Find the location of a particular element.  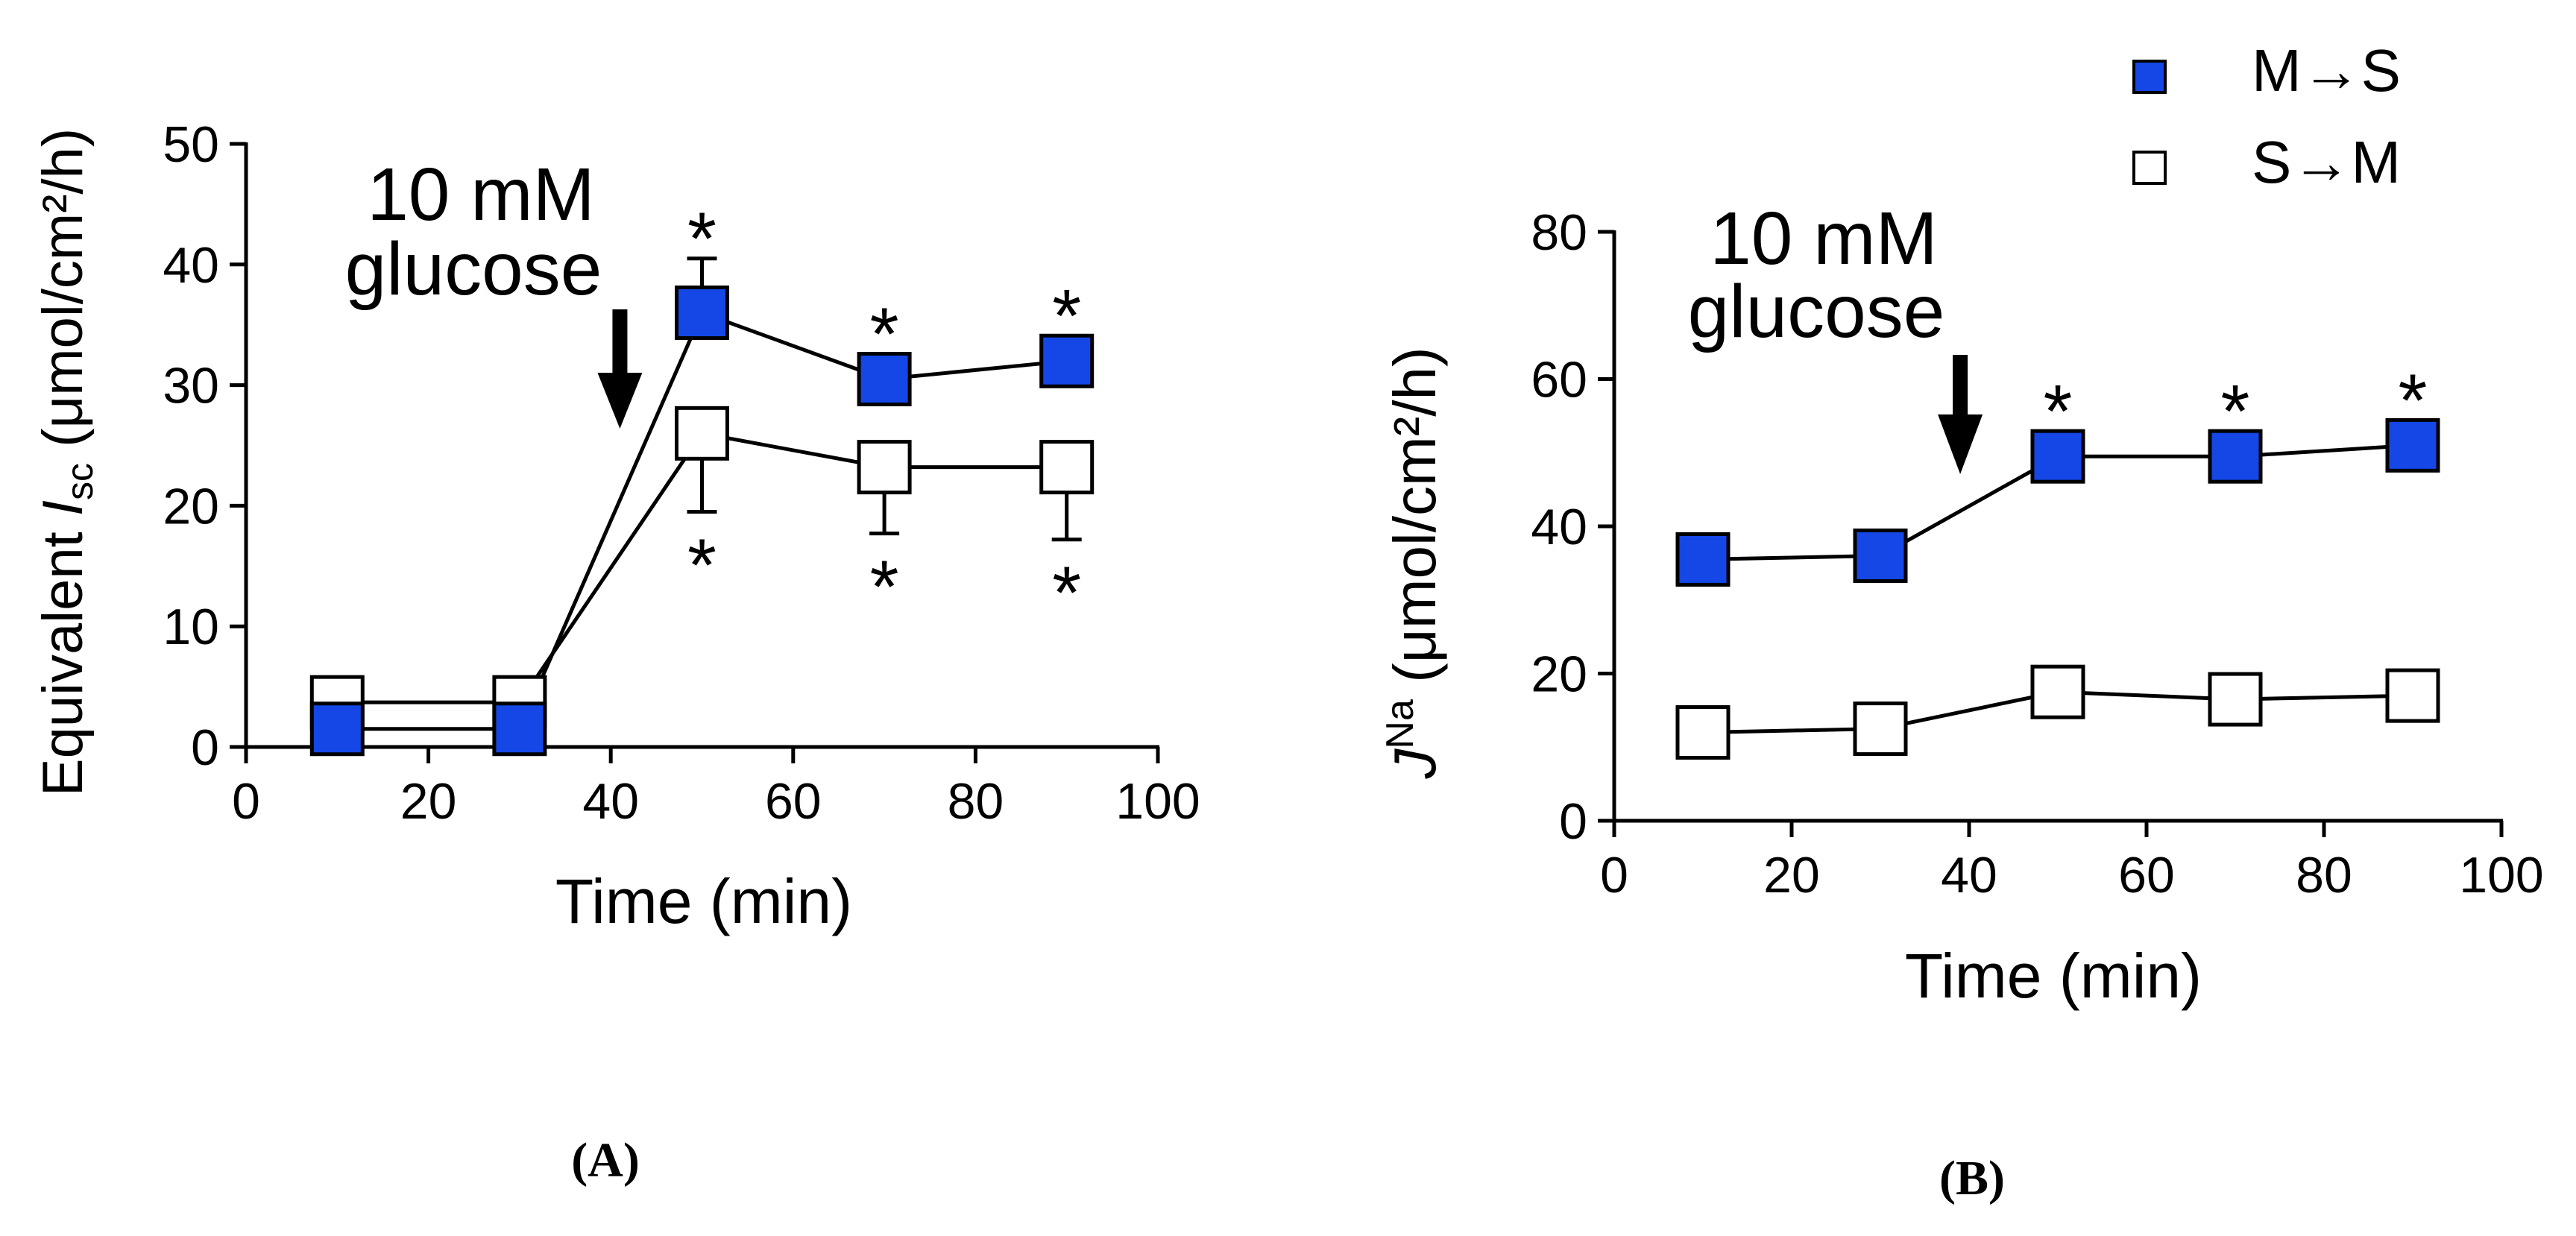

y-tick-label-a: 40 is located at coordinates (191, 265).